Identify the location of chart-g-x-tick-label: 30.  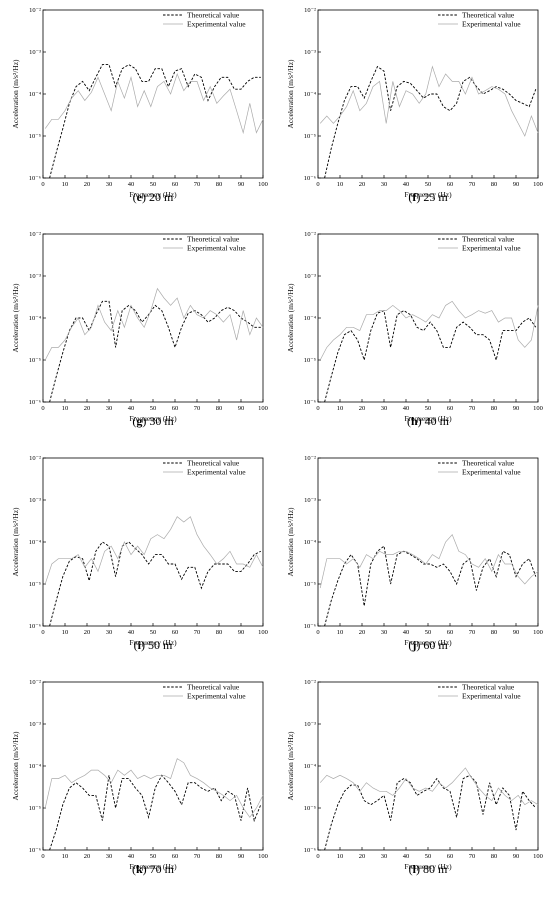
(109, 408).